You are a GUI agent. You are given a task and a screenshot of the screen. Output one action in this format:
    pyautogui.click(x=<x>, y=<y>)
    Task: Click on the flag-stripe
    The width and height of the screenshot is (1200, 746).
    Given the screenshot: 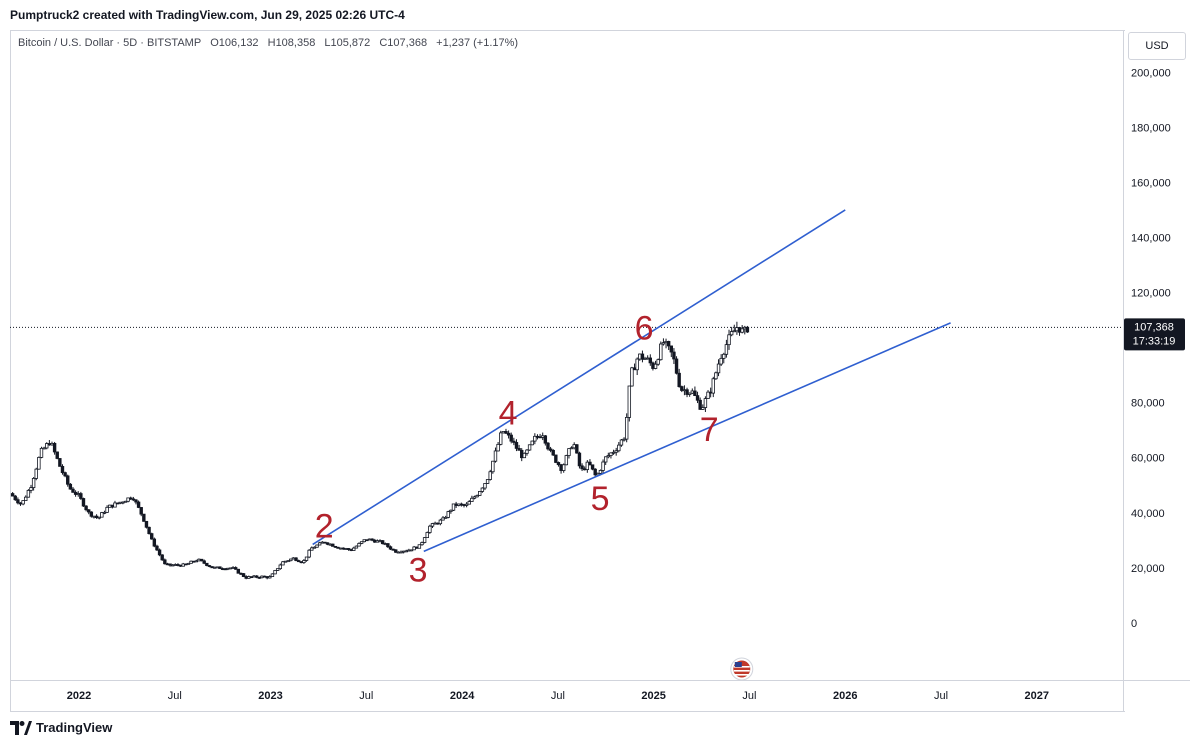 What is the action you would take?
    pyautogui.click(x=741, y=675)
    